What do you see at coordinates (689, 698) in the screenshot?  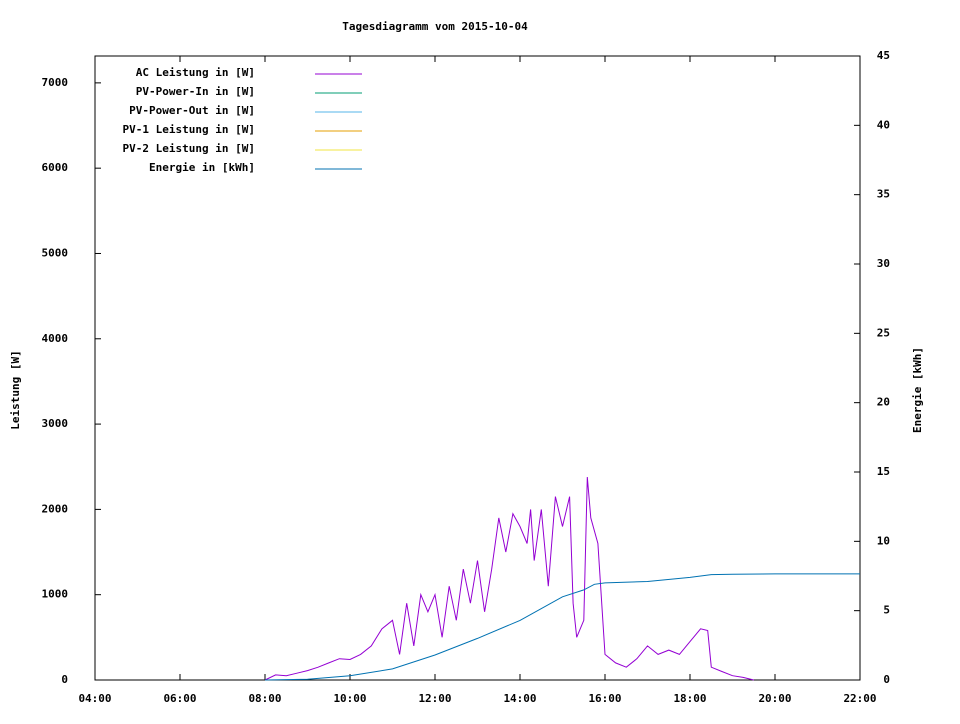 I see `x-tick-label: 18:00` at bounding box center [689, 698].